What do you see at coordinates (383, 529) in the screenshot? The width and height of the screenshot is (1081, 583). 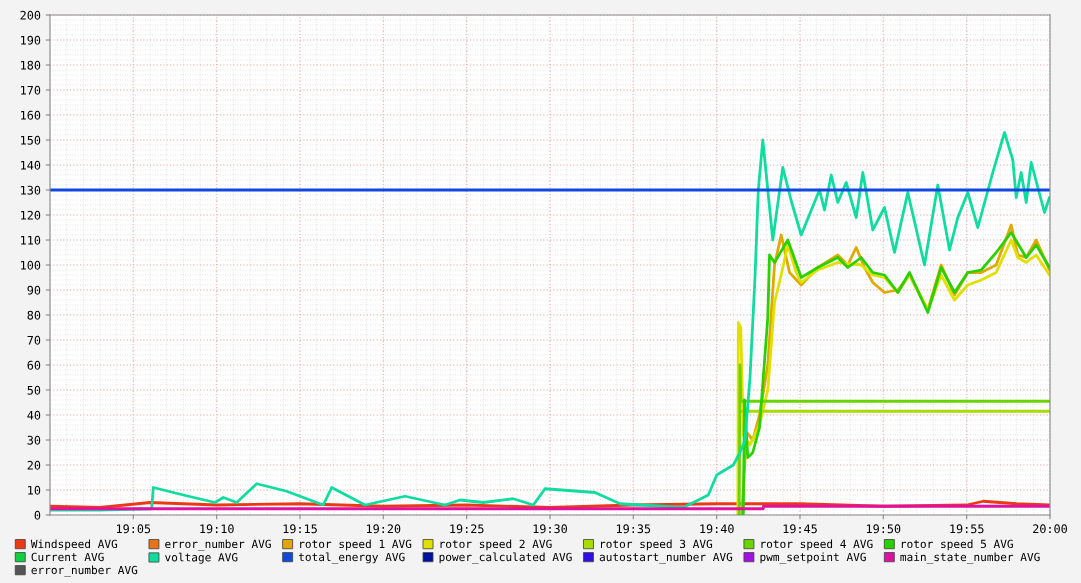 I see `x-tick-label: 19:20` at bounding box center [383, 529].